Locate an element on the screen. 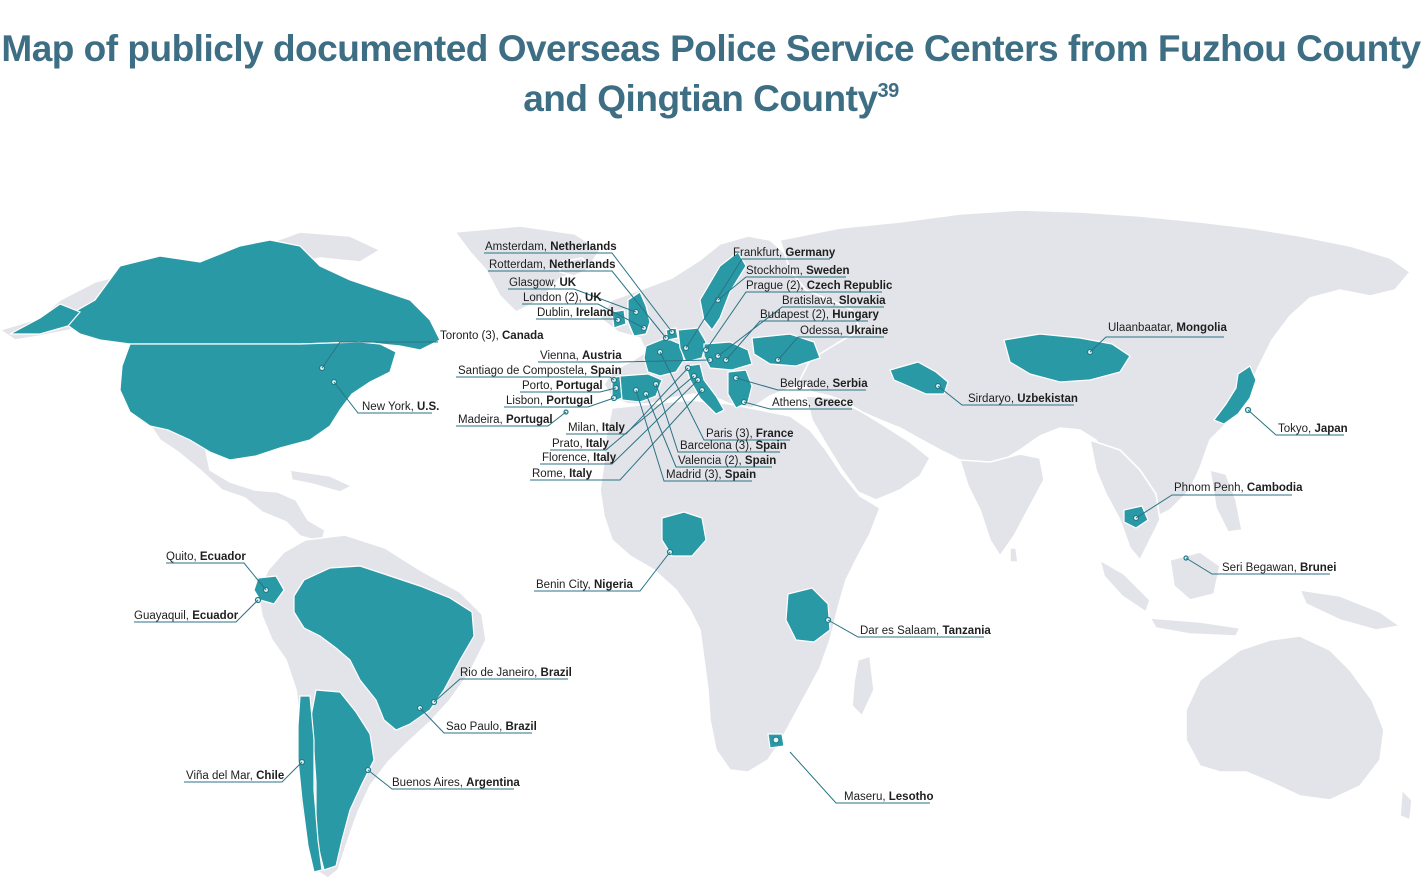 This screenshot has height=880, width=1422. land-srilanka is located at coordinates (1014, 555).